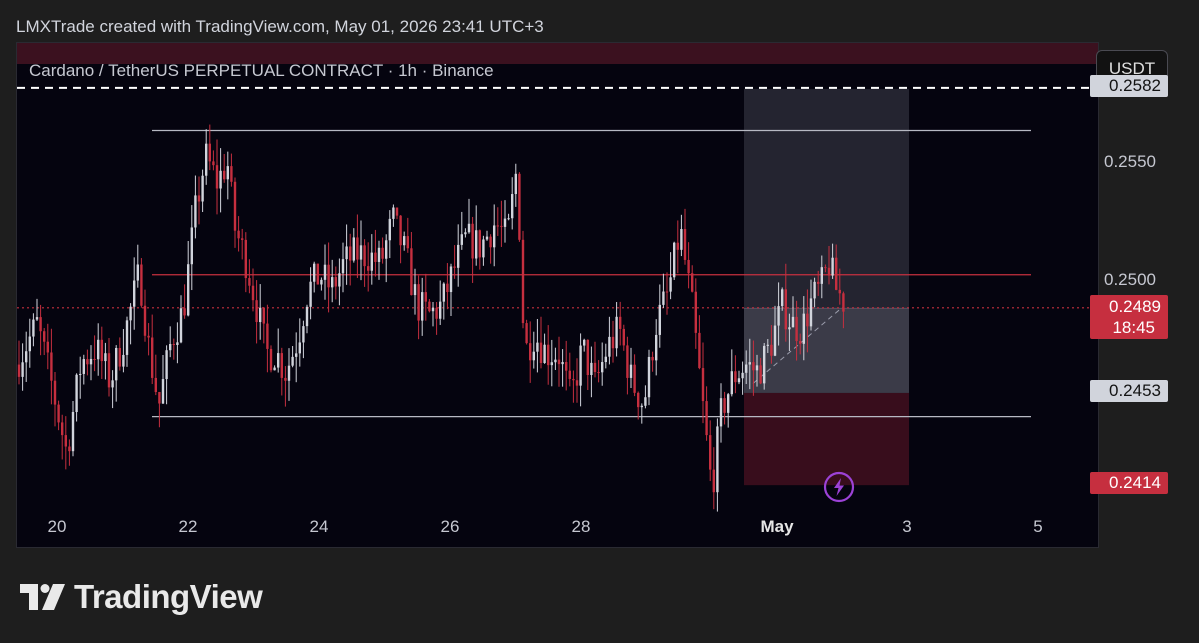 This screenshot has height=643, width=1199. What do you see at coordinates (1129, 390) in the screenshot?
I see `price-level-badge: 0.2453` at bounding box center [1129, 390].